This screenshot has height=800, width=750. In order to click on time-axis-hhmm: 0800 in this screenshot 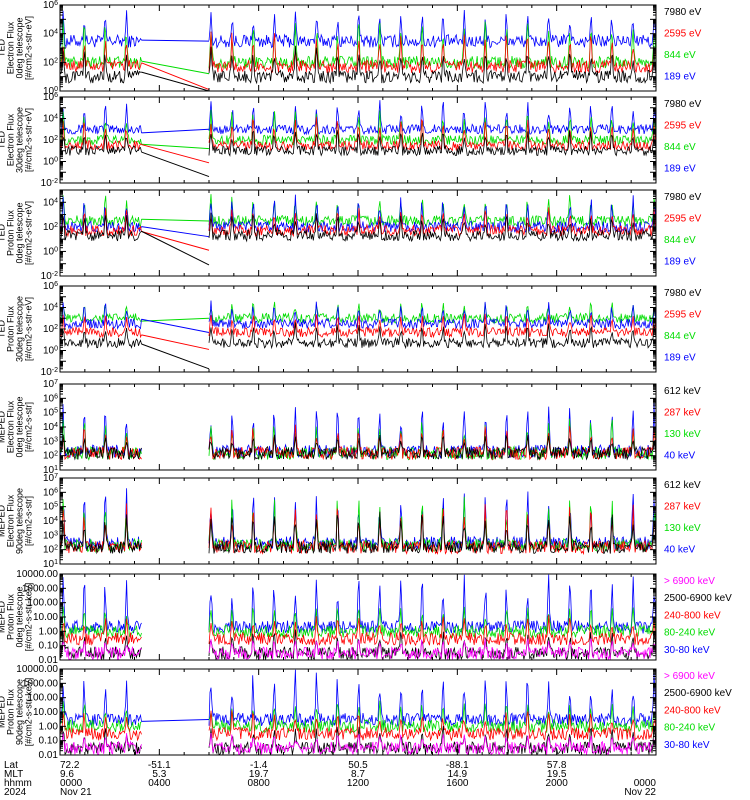, I will do `click(259, 783)`.